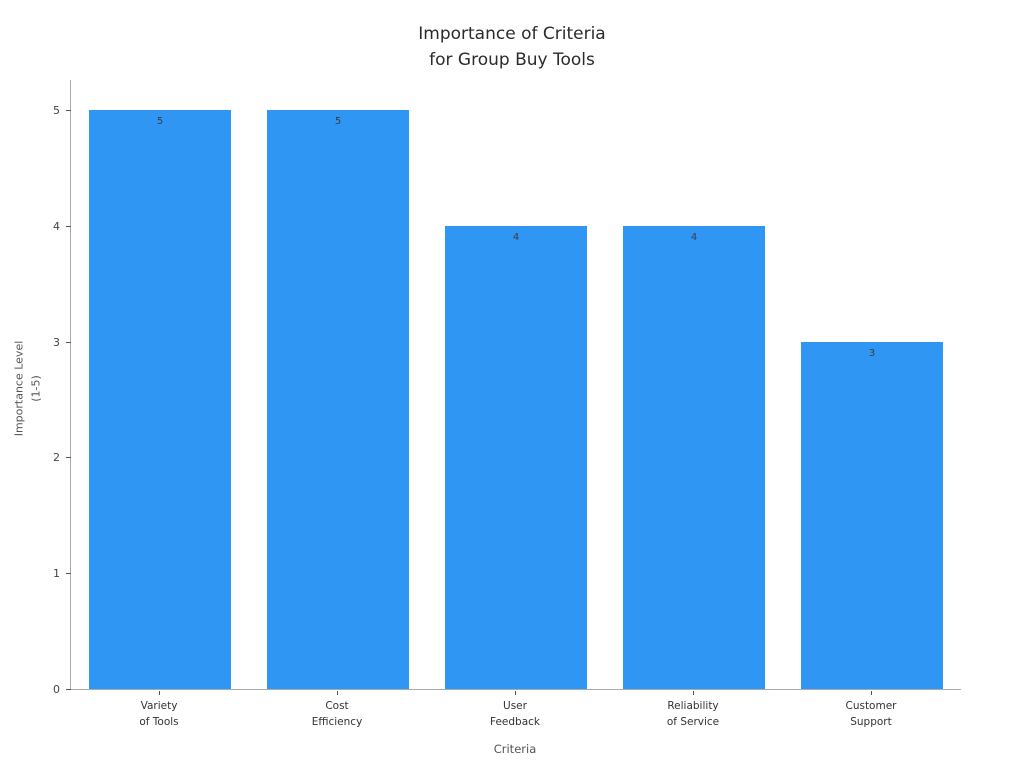 The image size is (1024, 768). What do you see at coordinates (62, 457) in the screenshot?
I see `y-tick: 2` at bounding box center [62, 457].